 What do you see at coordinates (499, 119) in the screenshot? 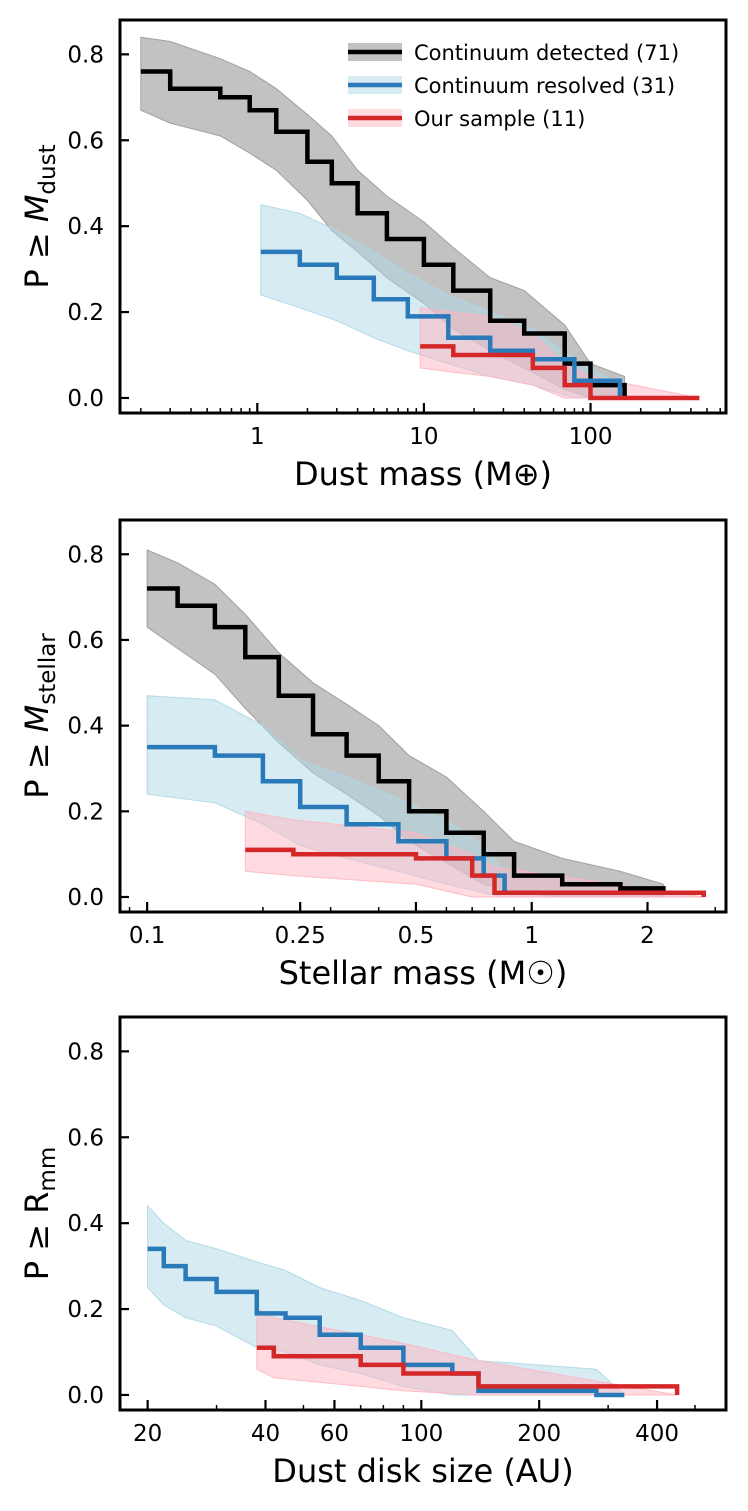
I see `legend-label-sample: Our sample (11)` at bounding box center [499, 119].